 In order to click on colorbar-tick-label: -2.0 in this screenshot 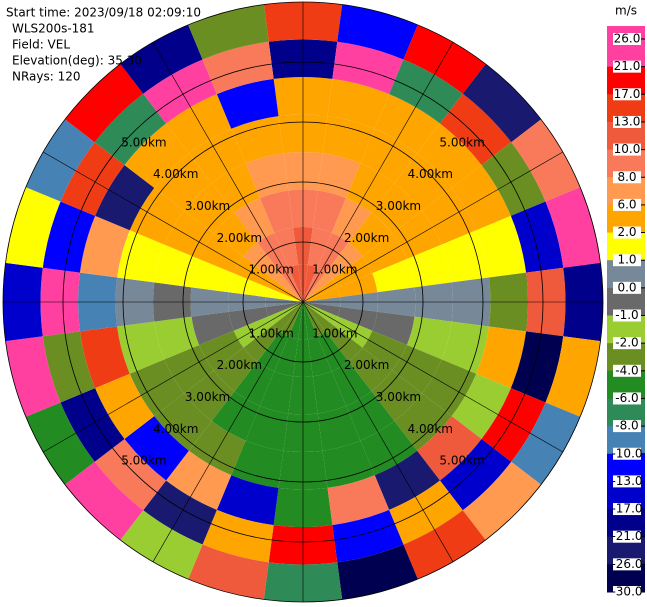, I will do `click(626, 343)`.